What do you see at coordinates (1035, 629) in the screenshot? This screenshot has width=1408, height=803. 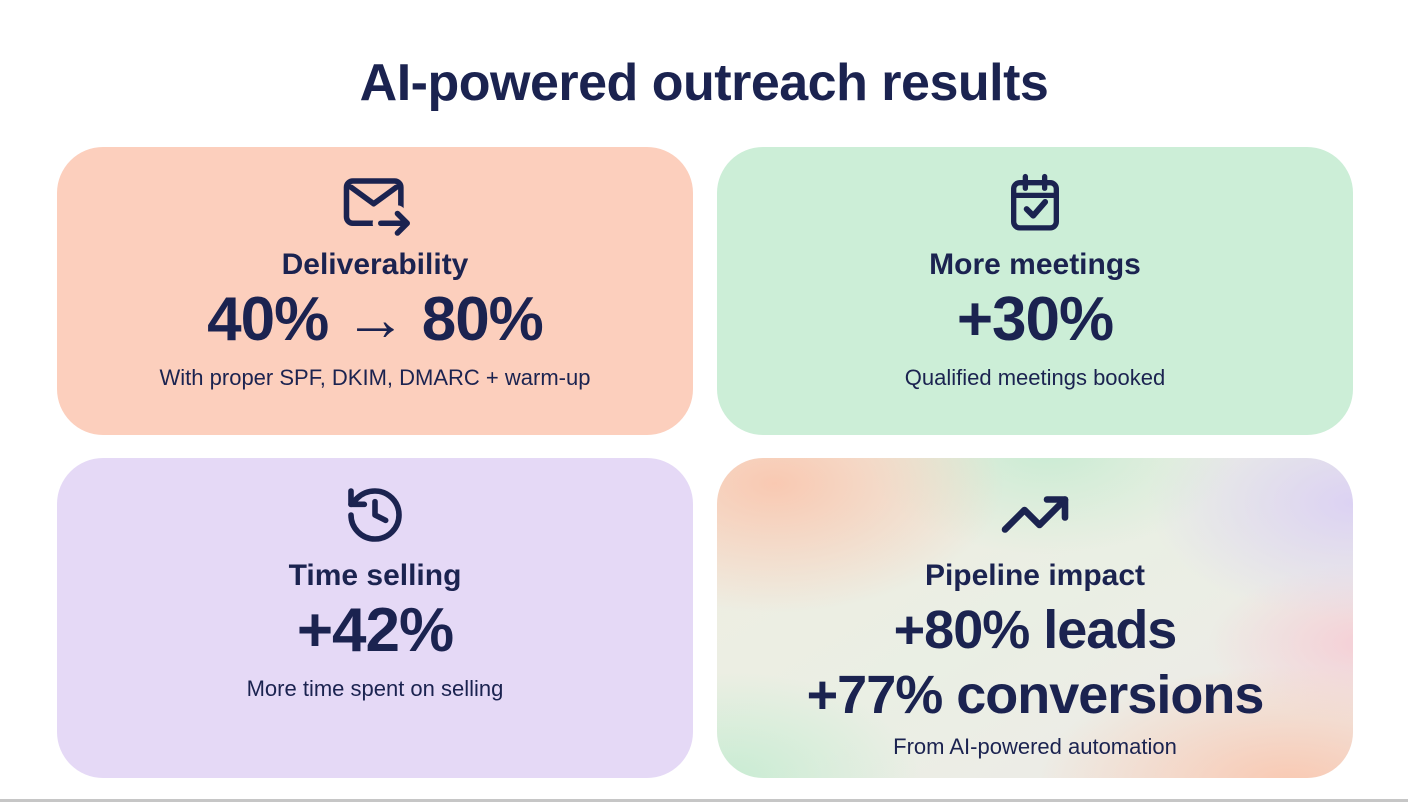 I see `stat-value-leads: +80% leads` at bounding box center [1035, 629].